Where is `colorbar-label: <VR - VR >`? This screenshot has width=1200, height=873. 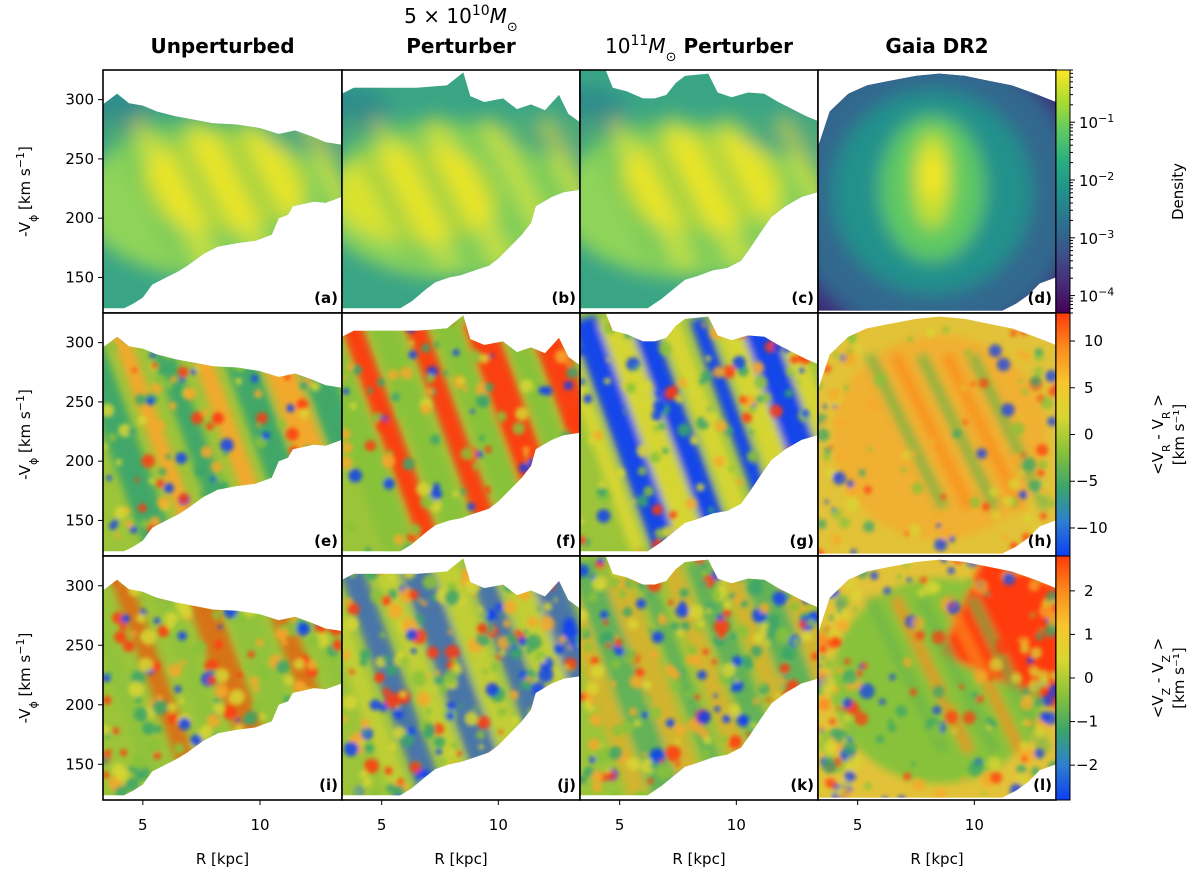
colorbar-label: <VR - VR > is located at coordinates (1161, 434).